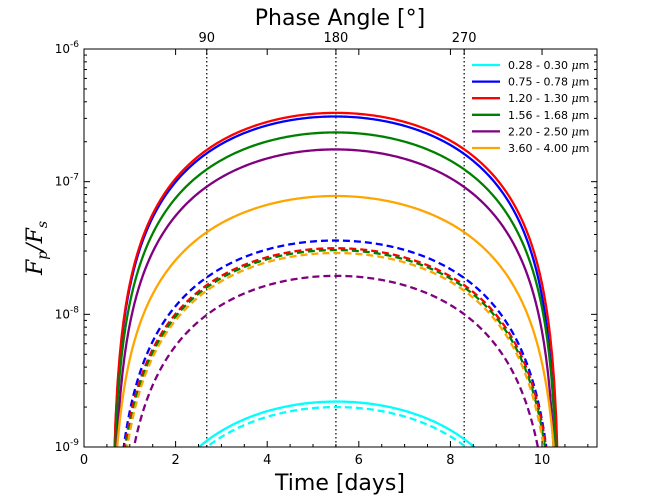 The height and width of the screenshot is (502, 664). Describe the element at coordinates (464, 38) in the screenshot. I see `phase-tick-label-270: 270` at that location.